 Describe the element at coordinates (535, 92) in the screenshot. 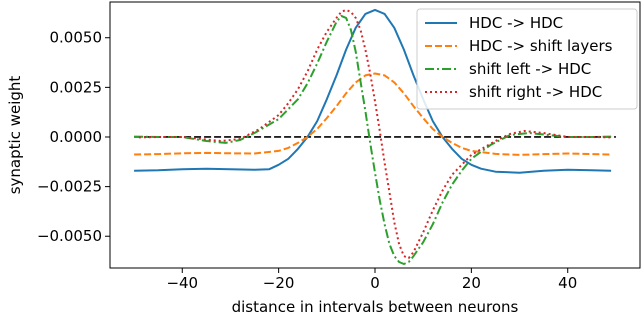

I see `legend-label: shift right -> HDC` at that location.